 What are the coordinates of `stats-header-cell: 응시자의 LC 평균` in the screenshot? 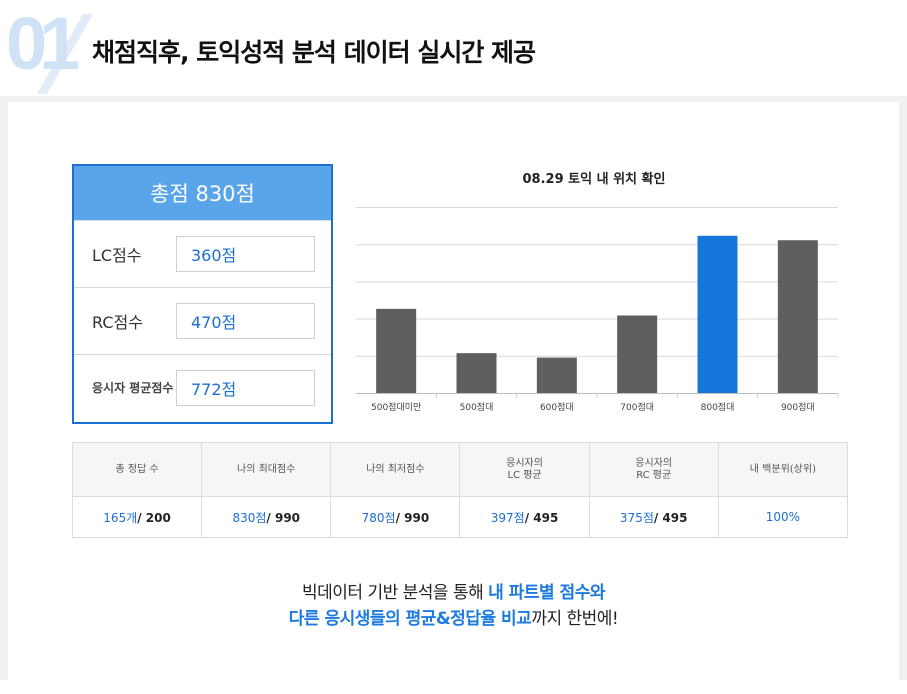 It's located at (524, 469).